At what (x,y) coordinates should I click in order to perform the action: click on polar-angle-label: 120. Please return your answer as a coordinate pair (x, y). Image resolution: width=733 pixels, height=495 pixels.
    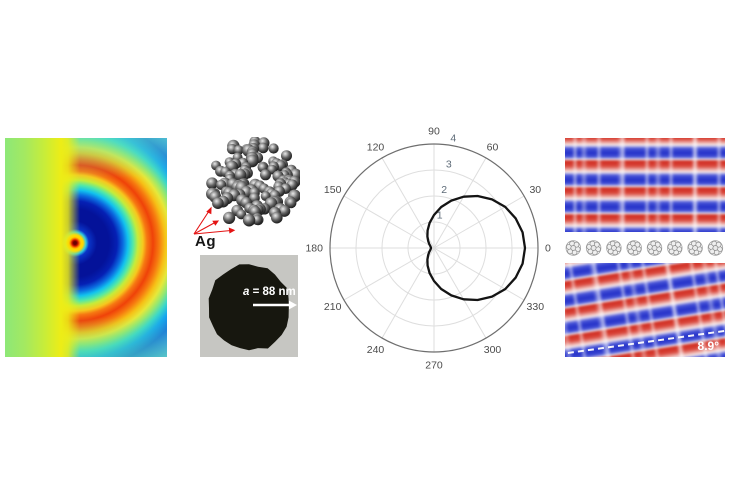
    Looking at the image, I should click on (376, 147).